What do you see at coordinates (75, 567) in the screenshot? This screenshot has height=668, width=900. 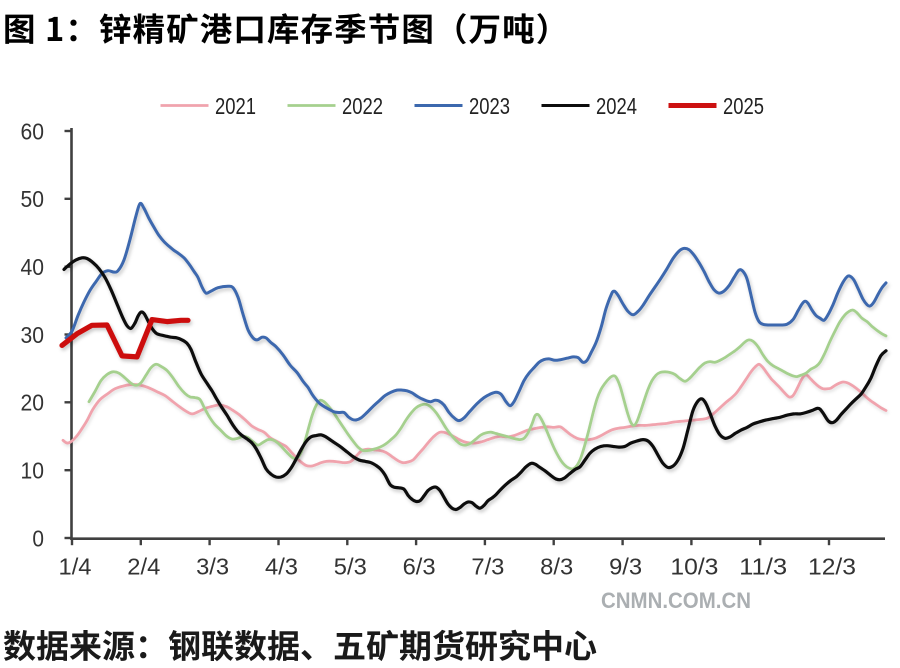 I see `svg-text: 1/4` at bounding box center [75, 567].